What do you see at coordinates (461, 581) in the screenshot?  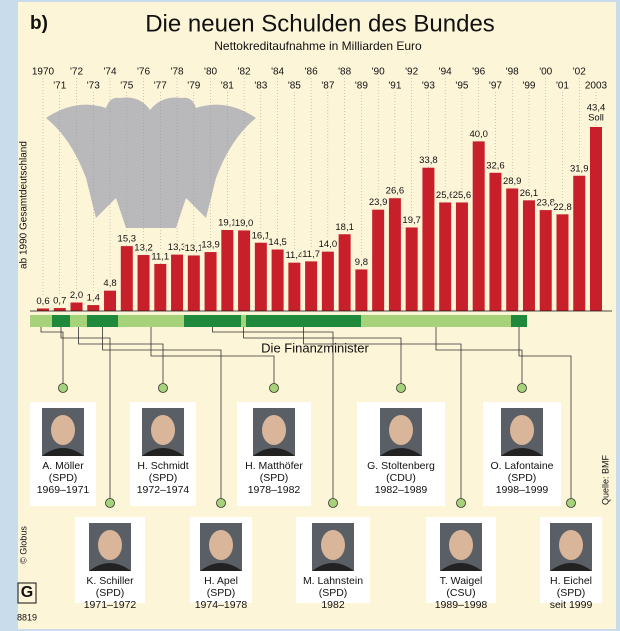 I see `minister-name: T. Waigel` at bounding box center [461, 581].